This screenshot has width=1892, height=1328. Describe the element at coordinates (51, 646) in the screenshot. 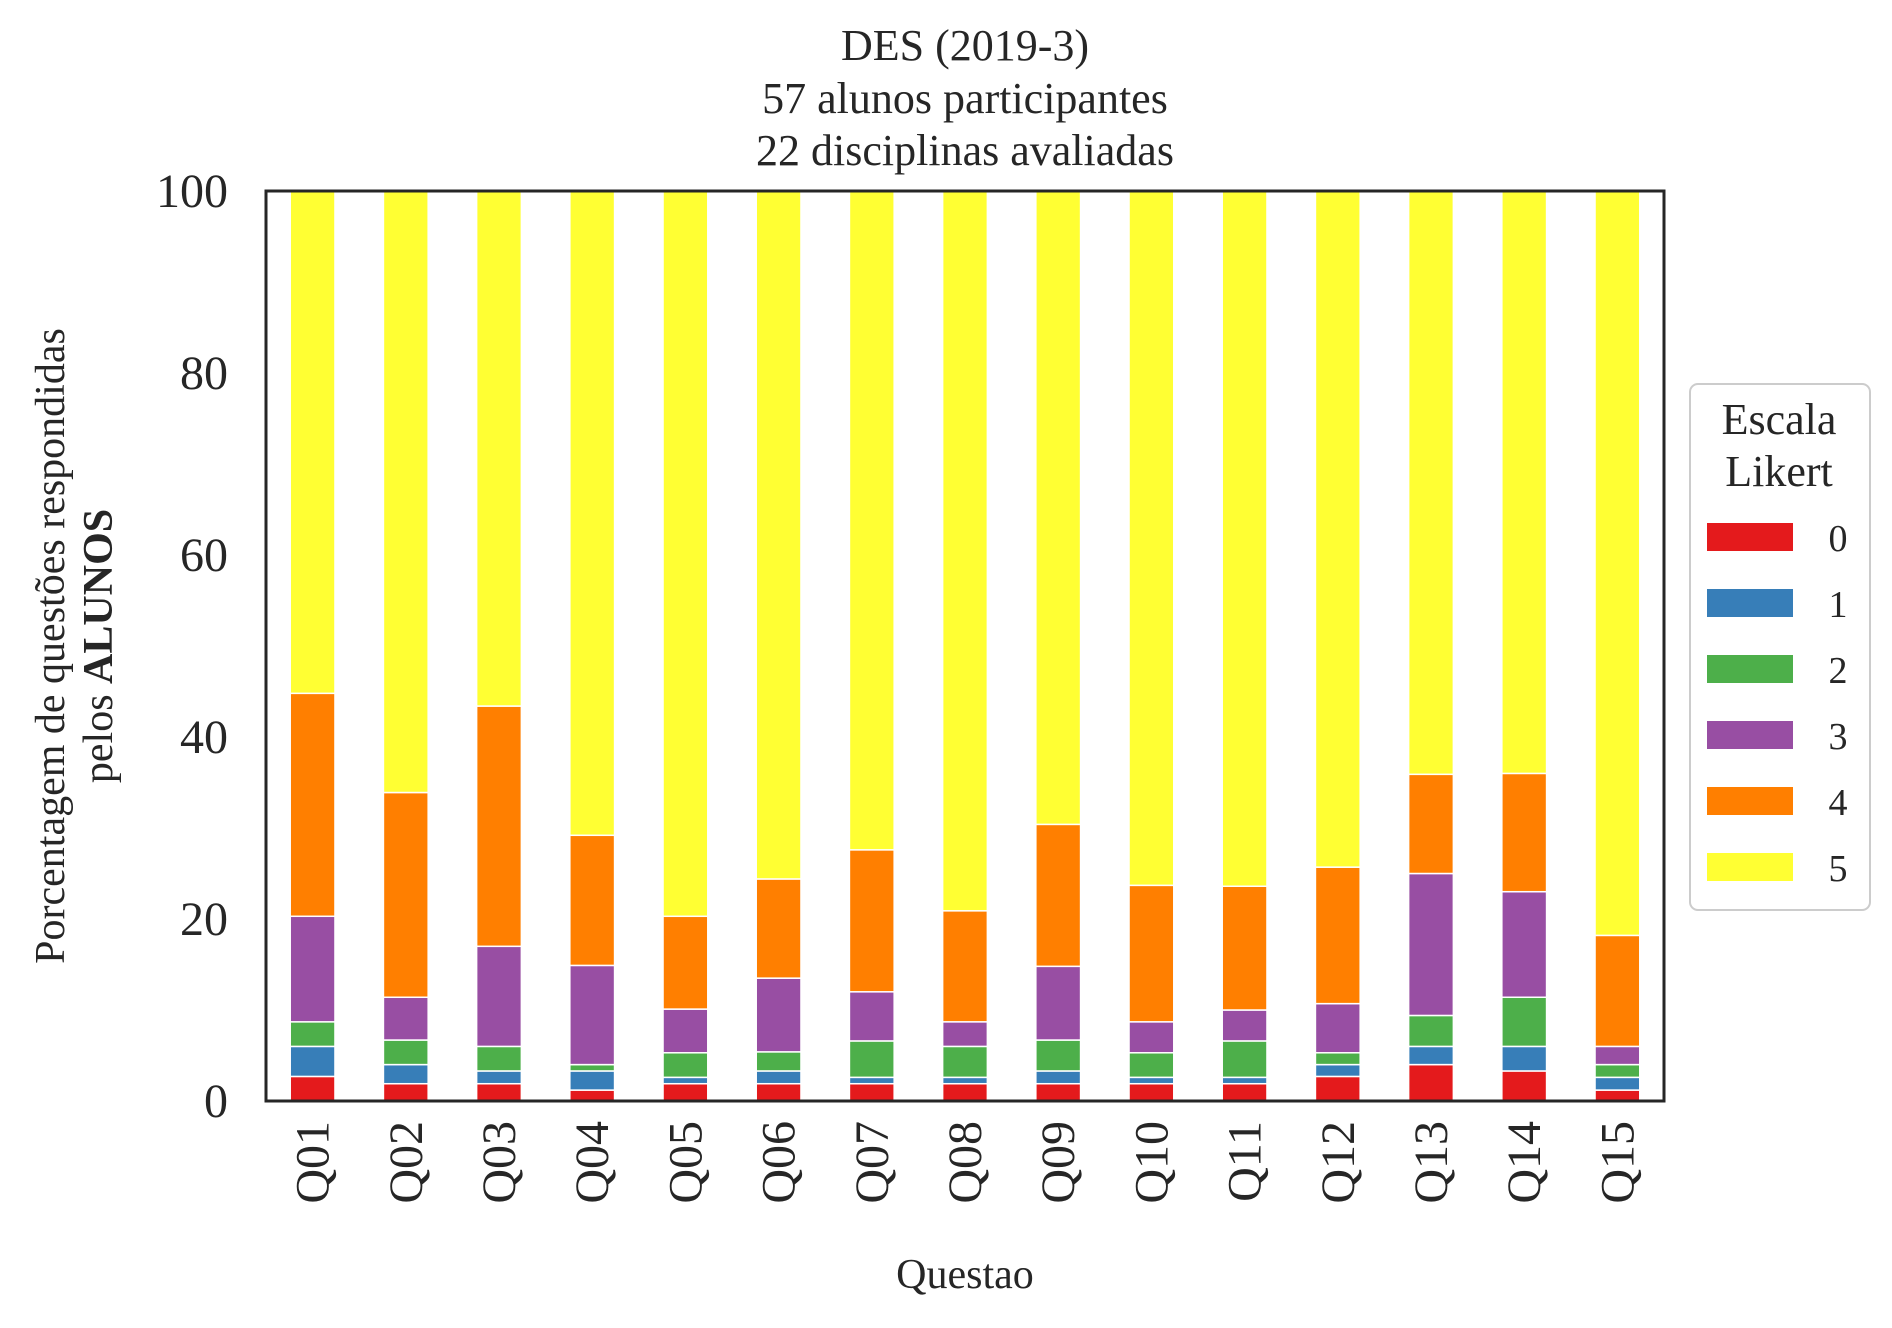

I see `y-axis-label-line-1: Porcentagem de questões respondidas` at that location.